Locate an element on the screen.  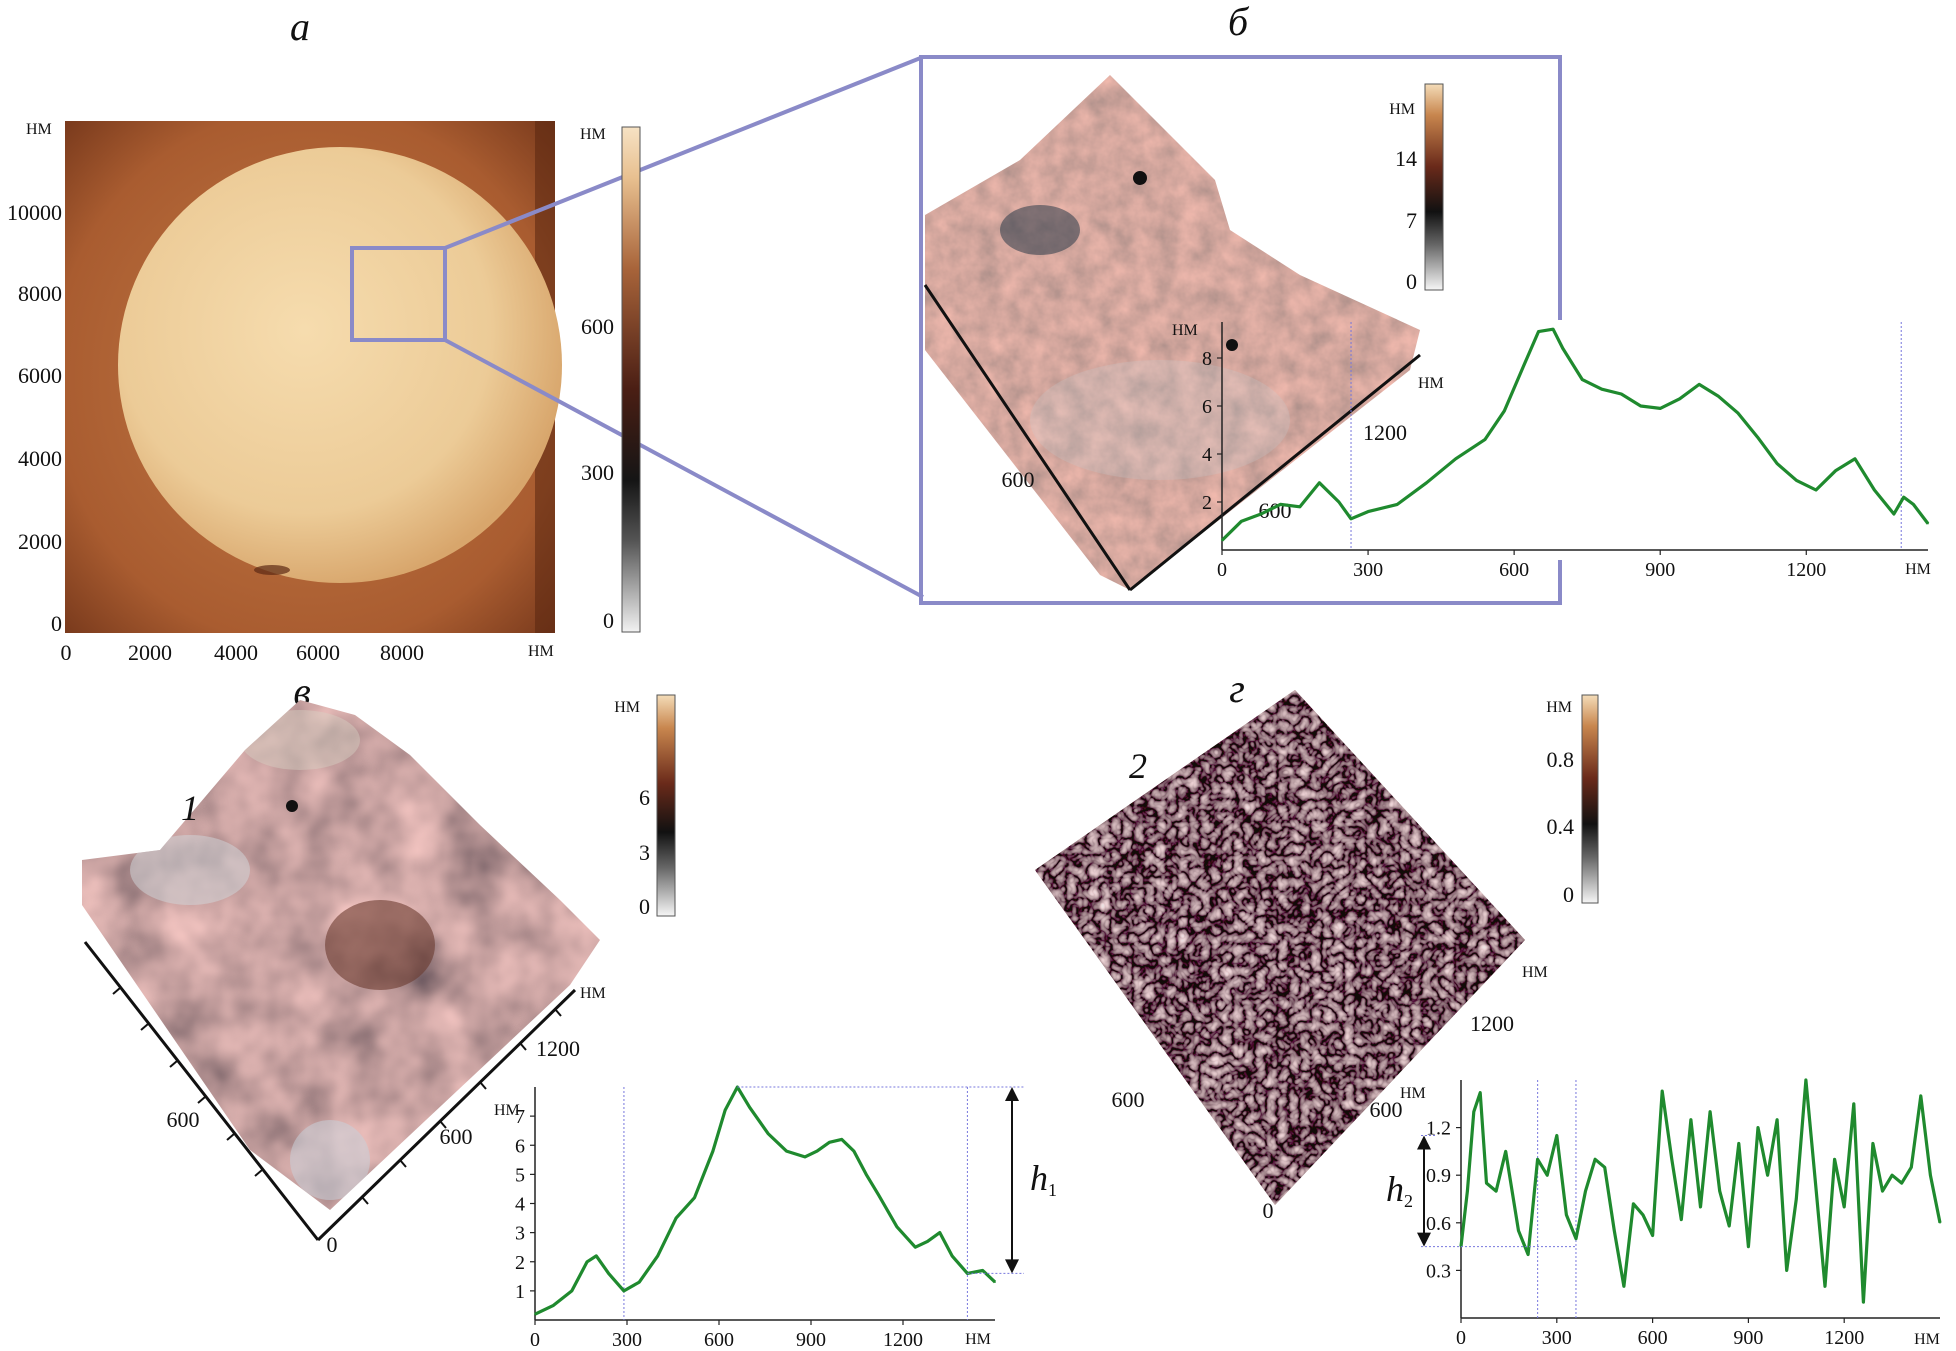
a-colorbar-tick: 600 is located at coordinates (597, 326).